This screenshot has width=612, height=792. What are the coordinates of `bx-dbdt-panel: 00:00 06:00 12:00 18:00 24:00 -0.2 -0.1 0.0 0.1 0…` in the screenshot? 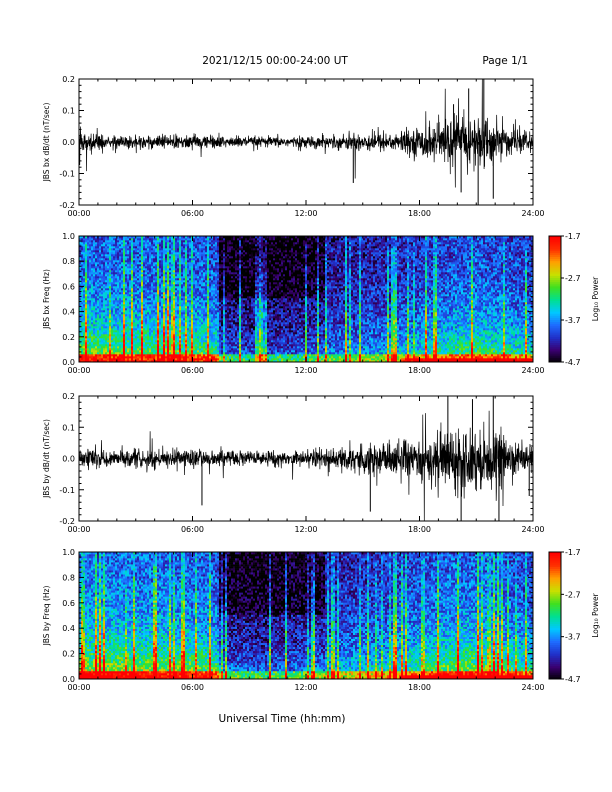 It's located at (293, 146).